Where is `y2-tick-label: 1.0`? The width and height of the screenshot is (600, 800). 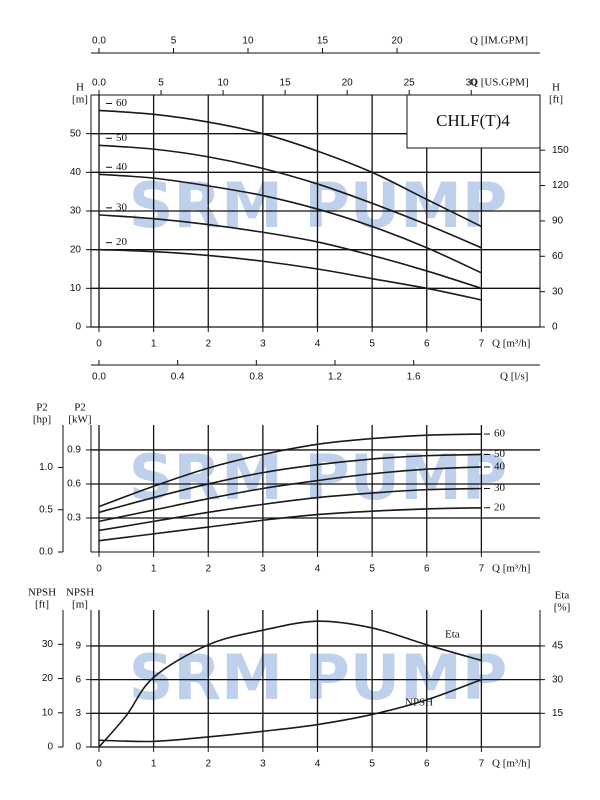 y2-tick-label: 1.0 is located at coordinates (46, 467).